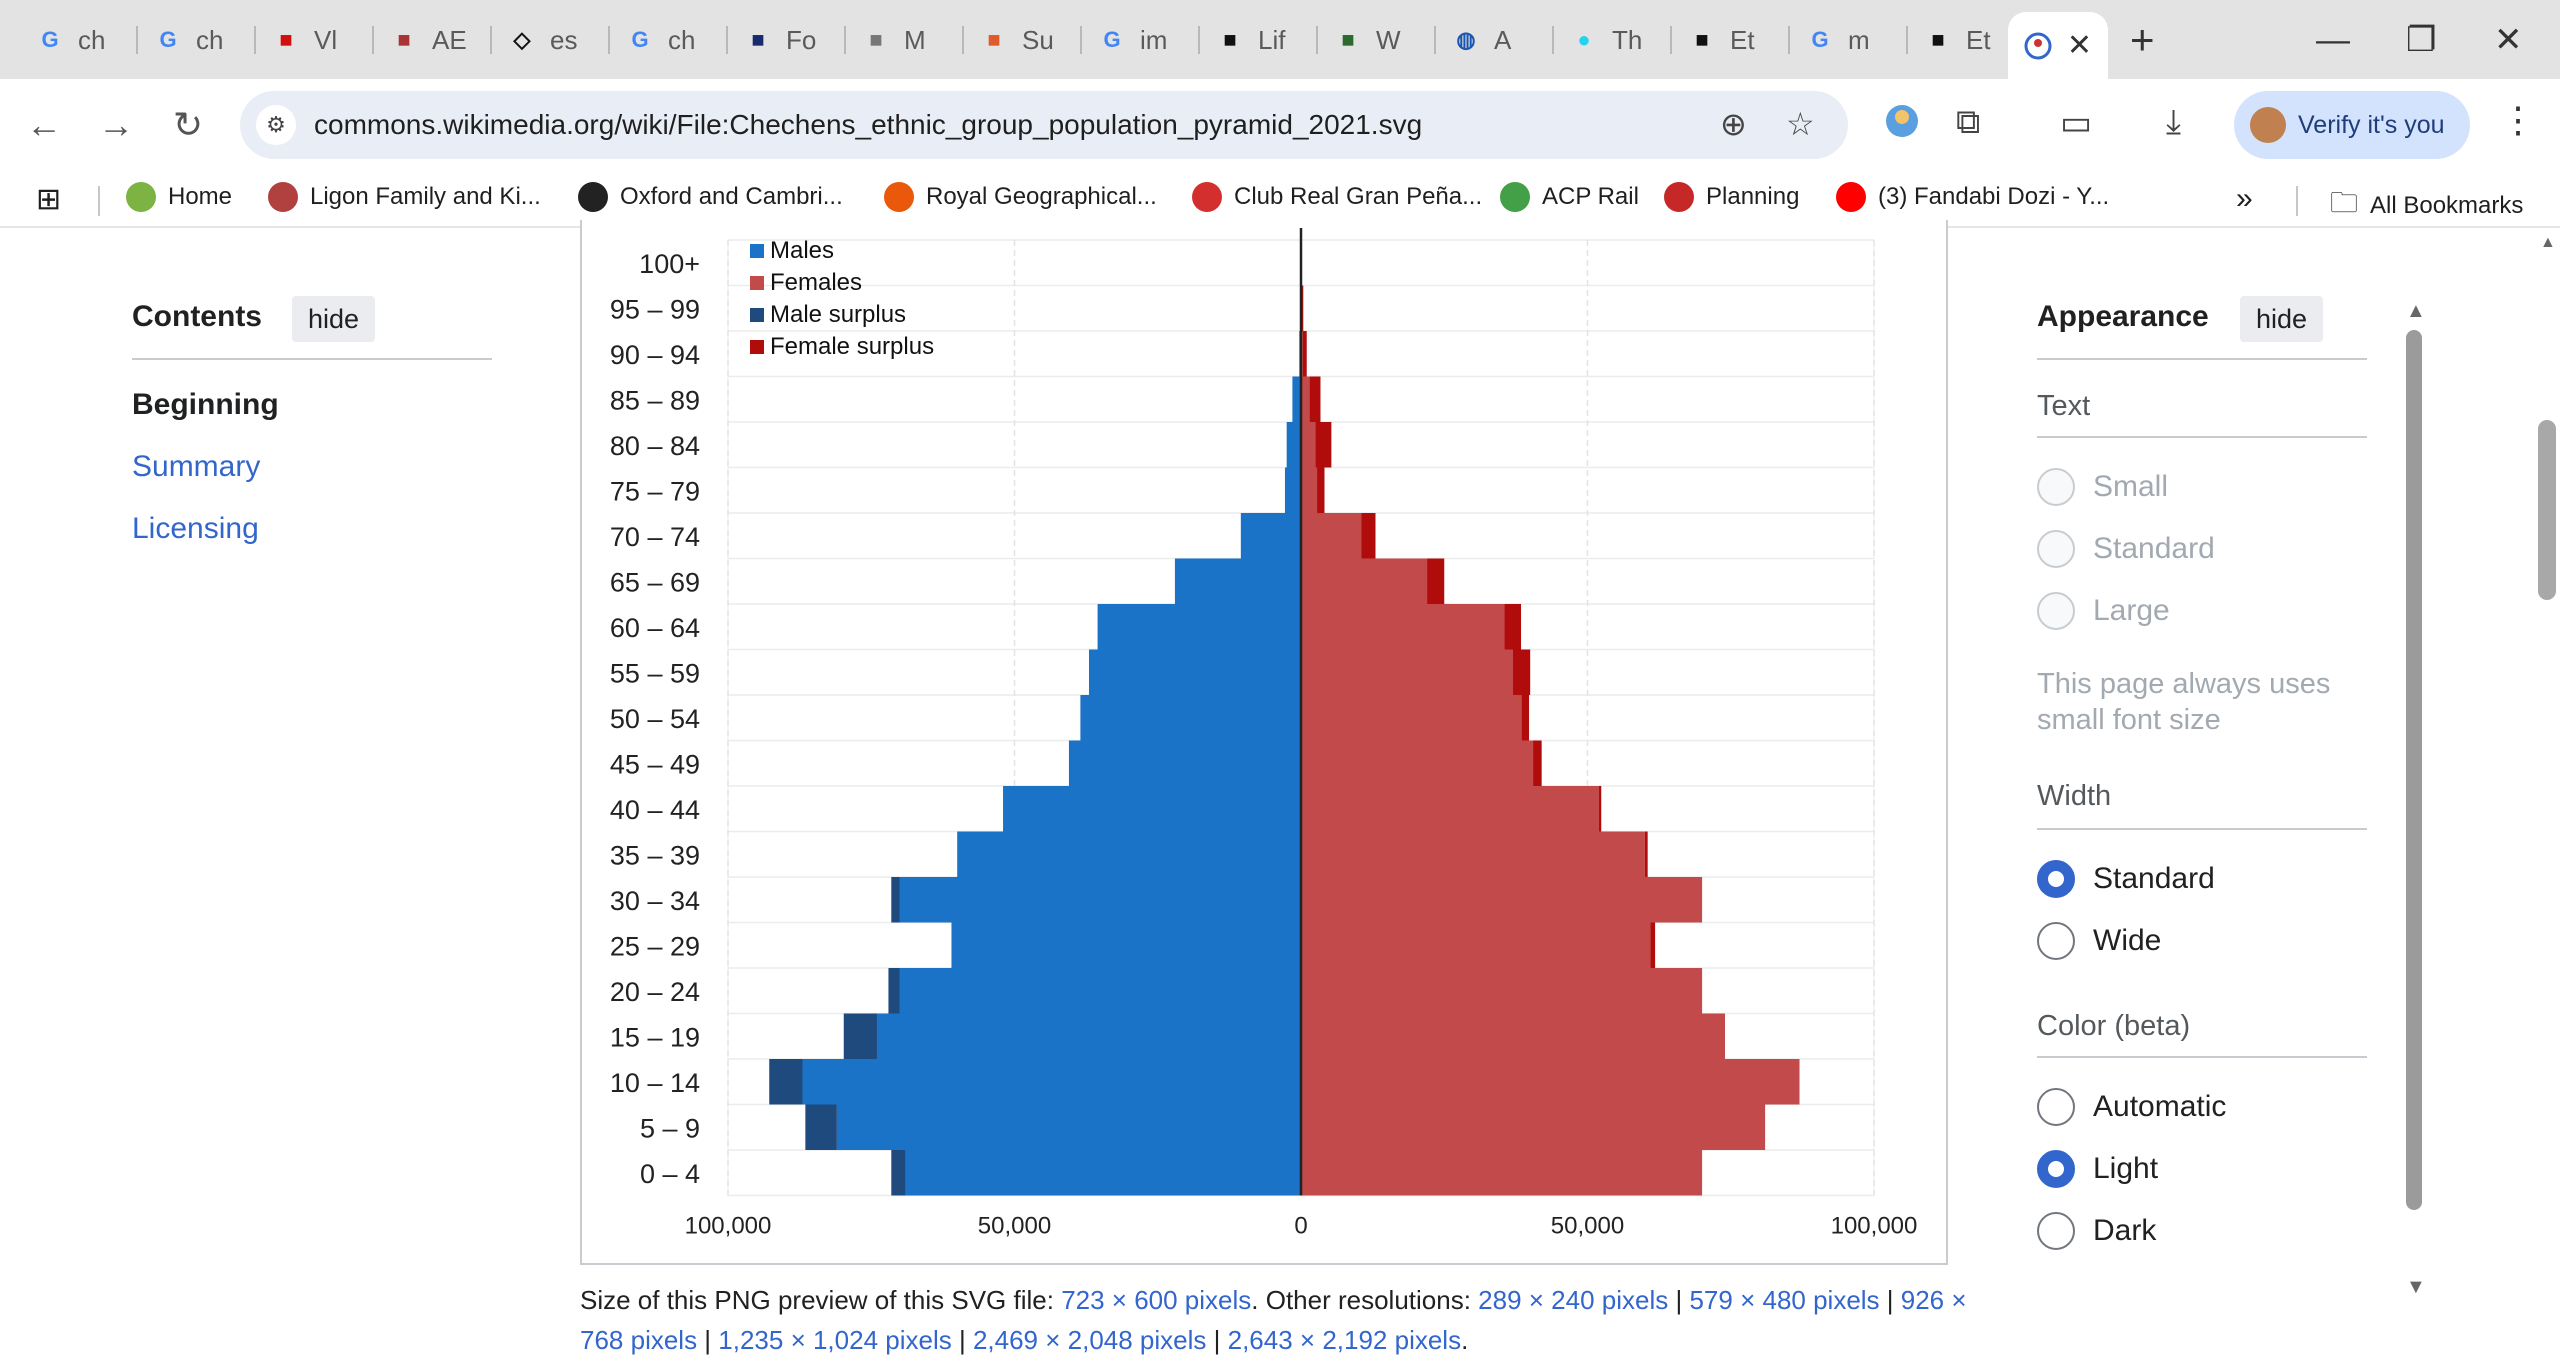 This screenshot has width=2560, height=1360. What do you see at coordinates (1156, 1300) in the screenshot?
I see `preview-size-link: 723 × 600 pixels` at bounding box center [1156, 1300].